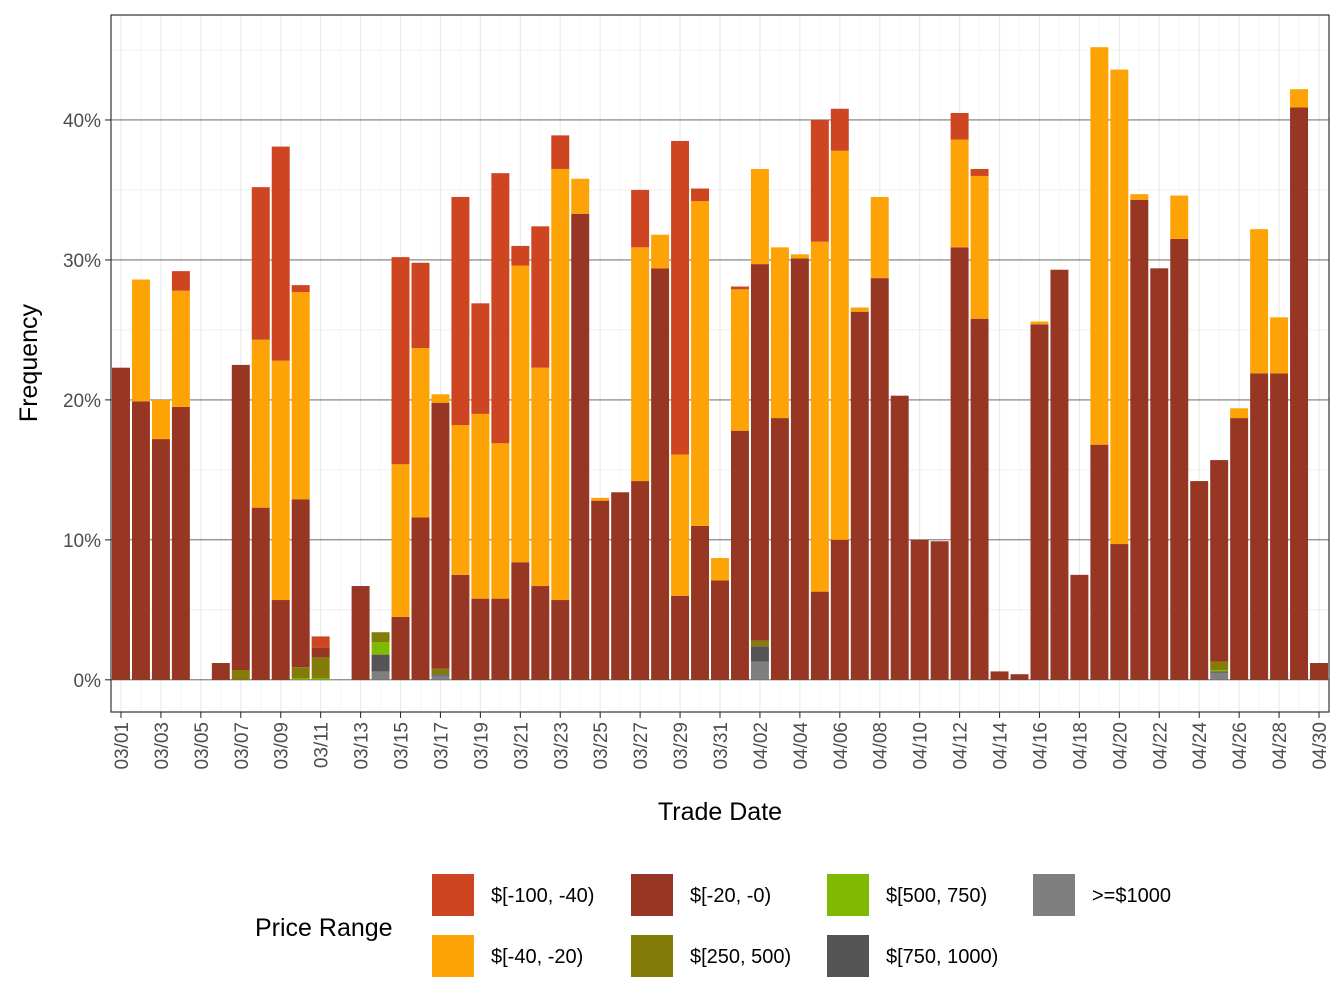 The width and height of the screenshot is (1344, 1008). Describe the element at coordinates (521, 746) in the screenshot. I see `x-tick-label: 03/21` at that location.